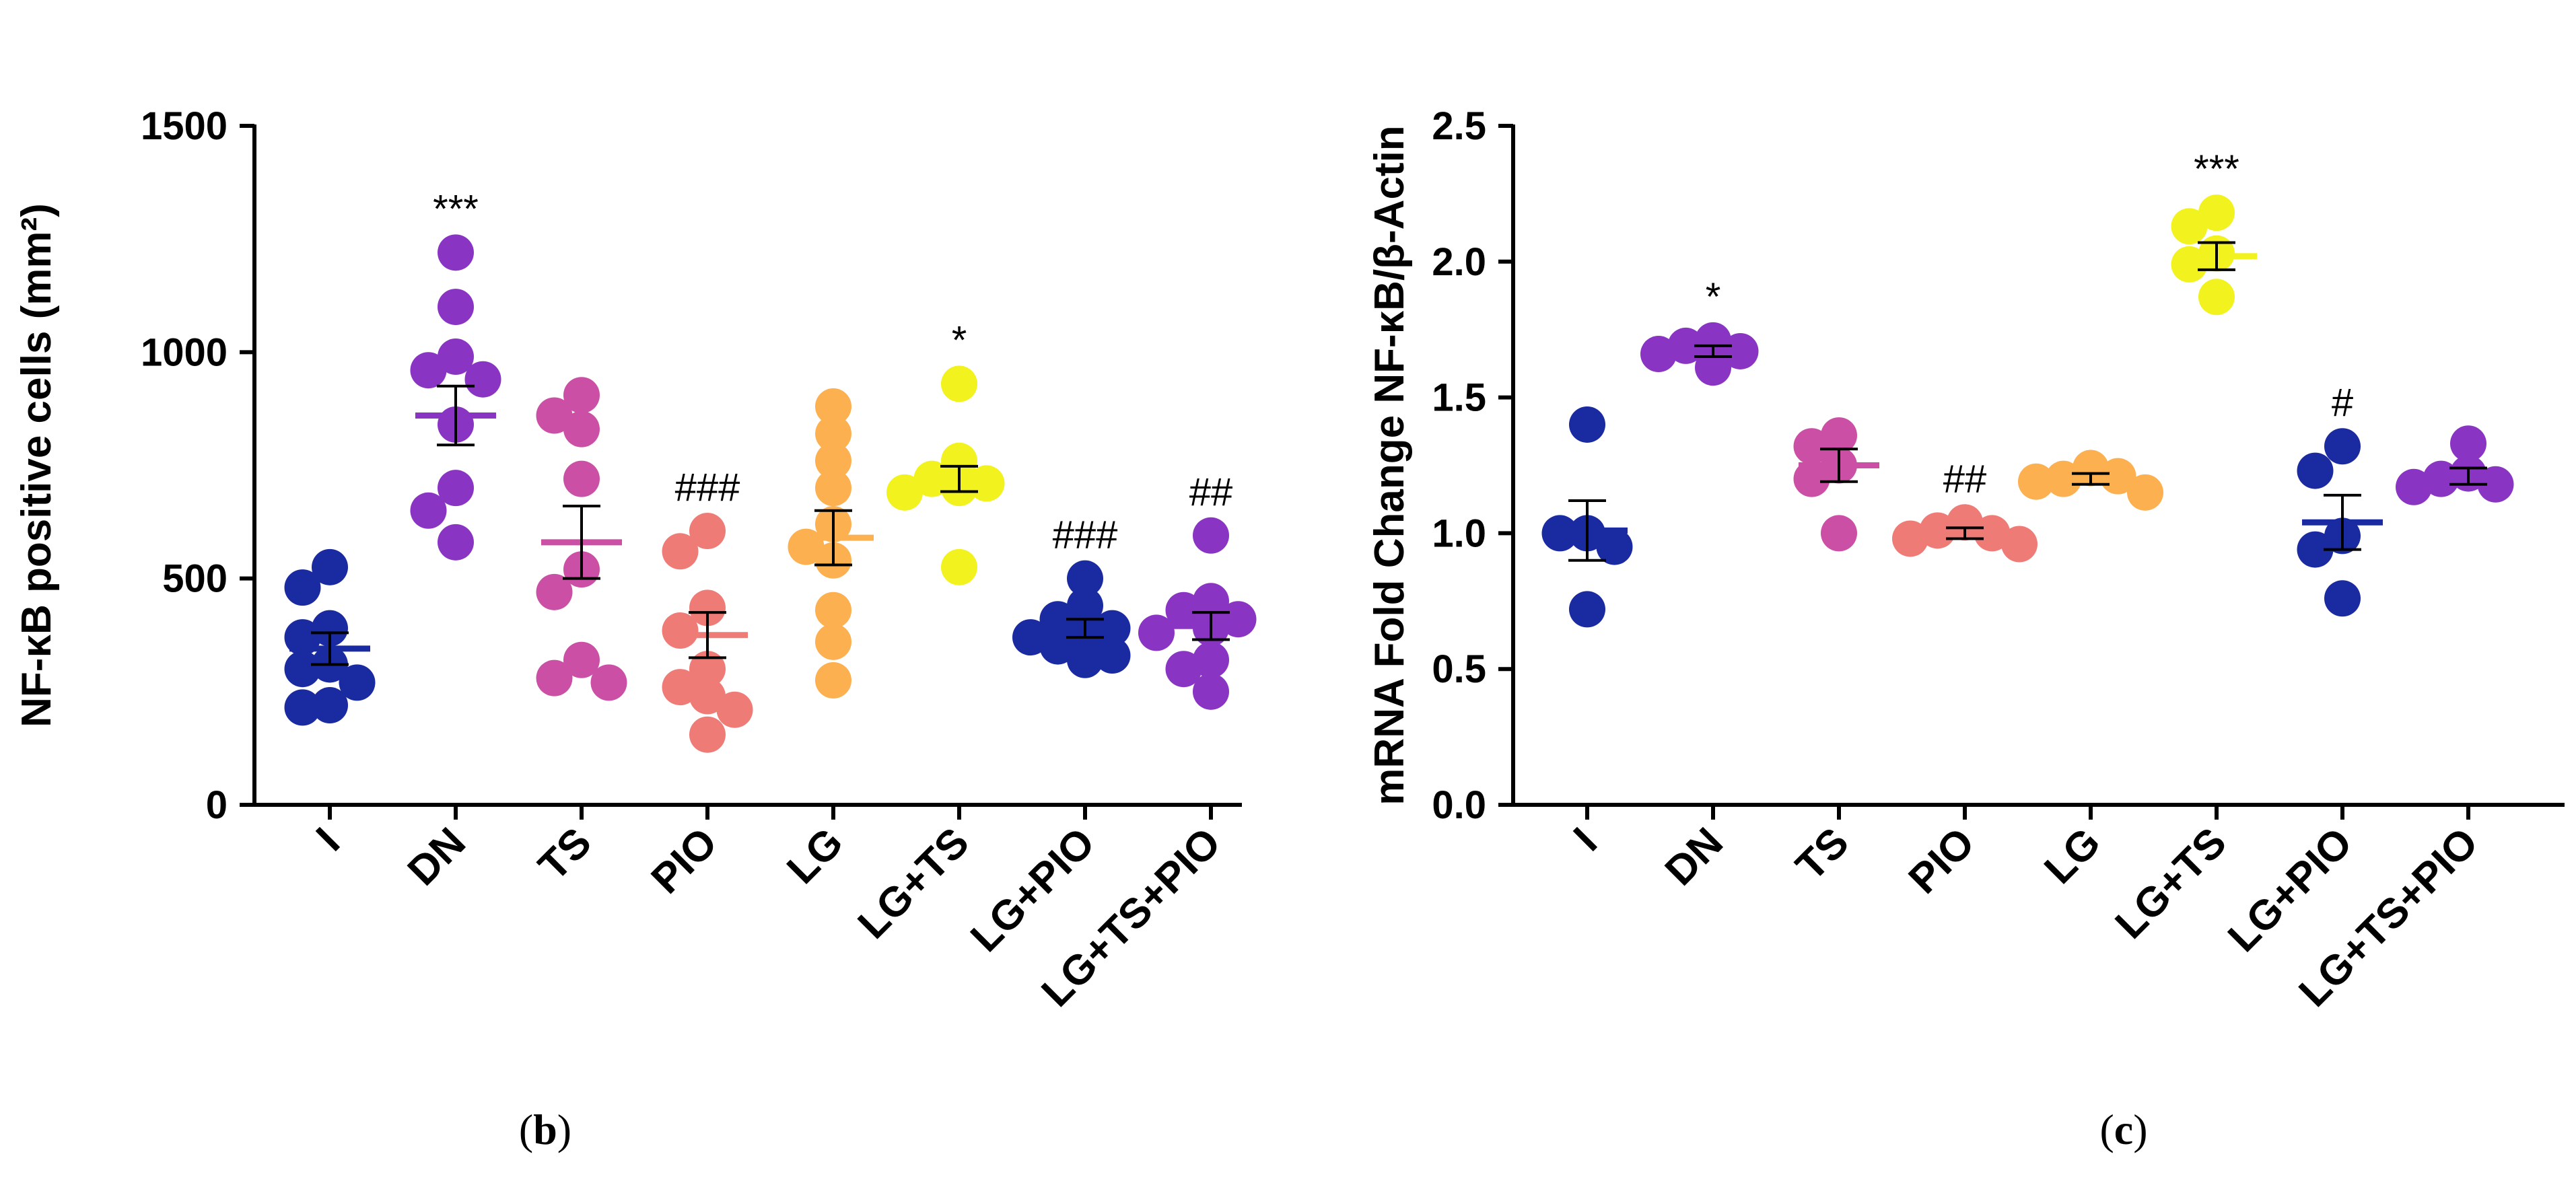  Describe the element at coordinates (1389, 465) in the screenshot. I see `y-axis-title: mRNA Fold Change NF-κB/β-Actin` at that location.